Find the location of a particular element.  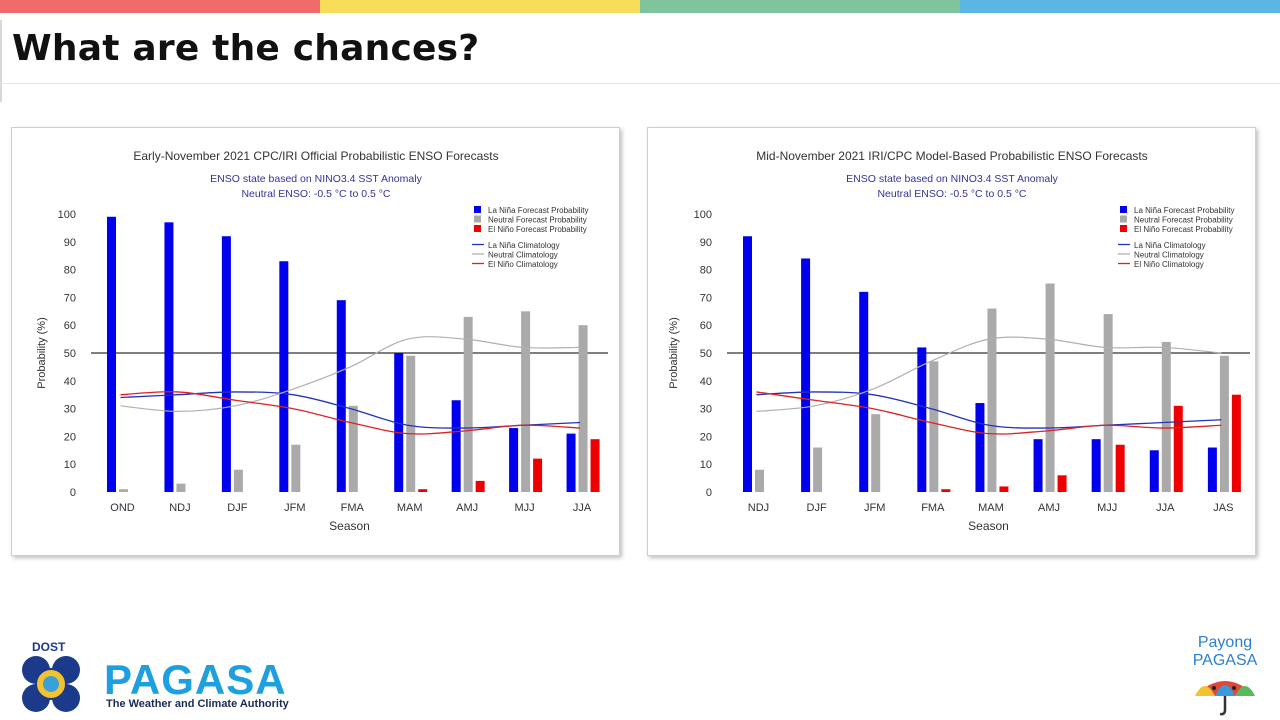

legend-lanina-climatology: La Niña Climatology is located at coordinates (1170, 245).